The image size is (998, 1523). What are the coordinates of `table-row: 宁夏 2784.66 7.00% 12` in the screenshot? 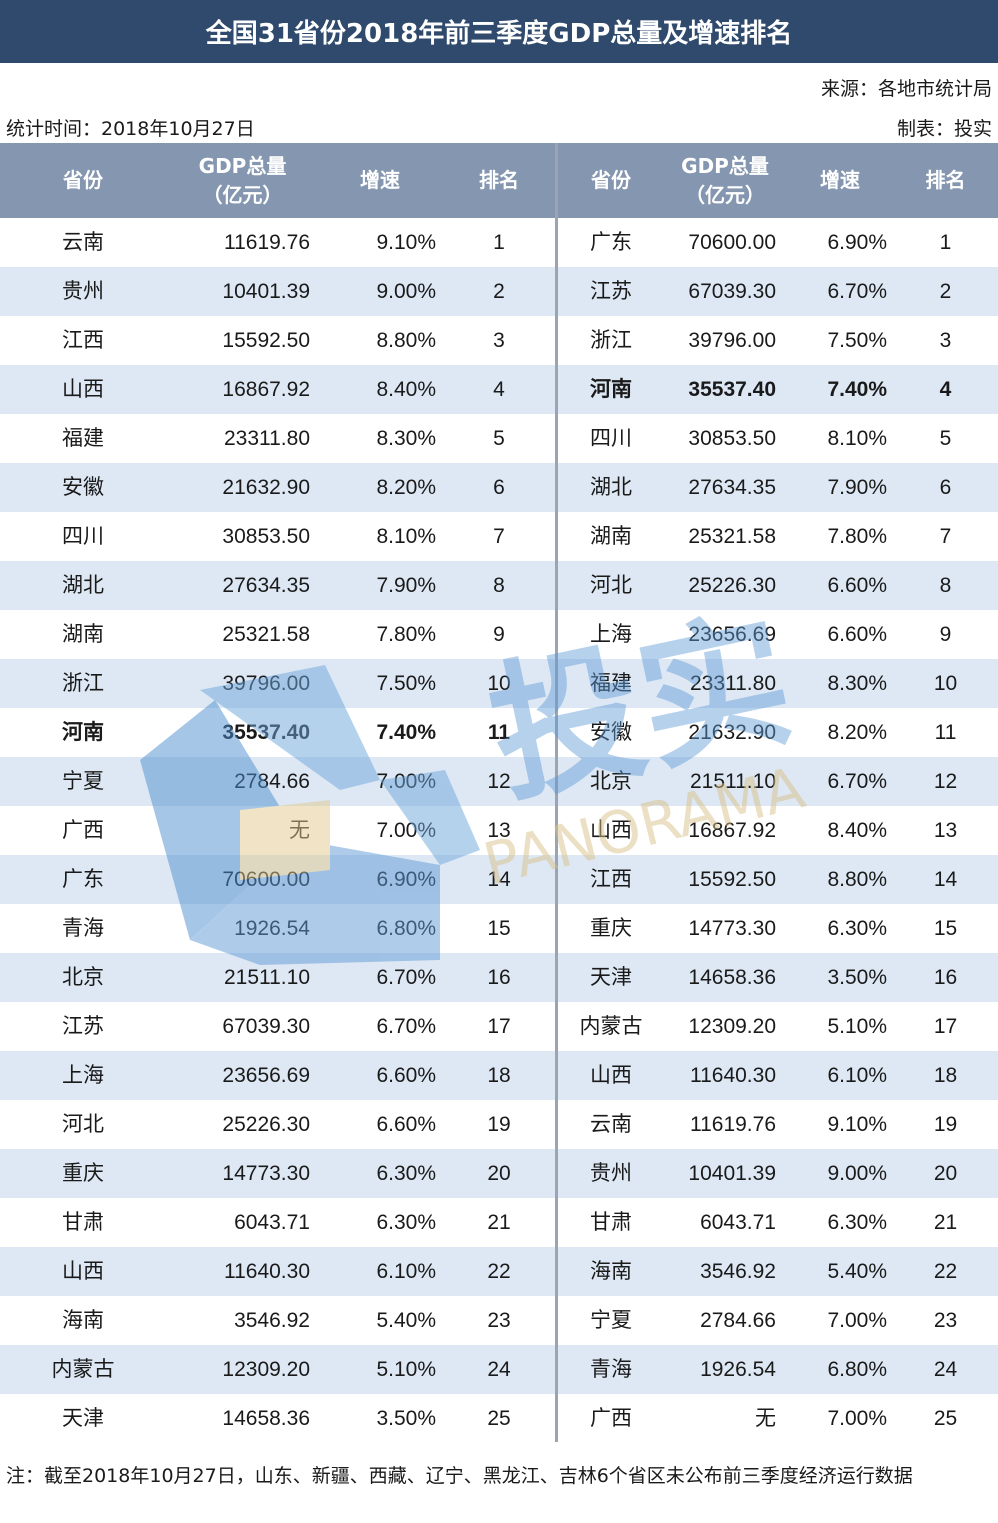 It's located at (277, 781).